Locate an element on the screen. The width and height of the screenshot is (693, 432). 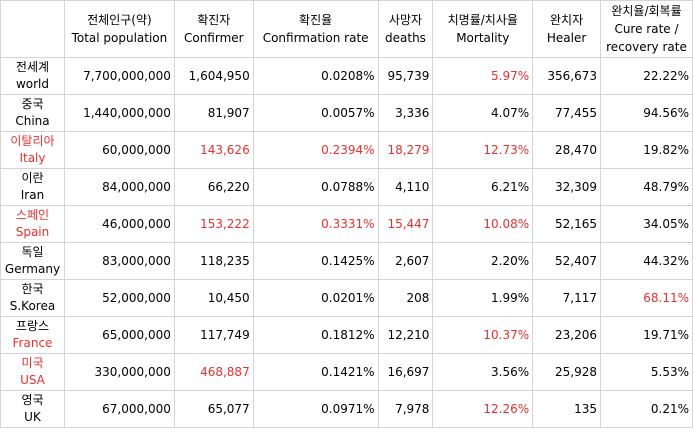
country-cell: 프랑스 France is located at coordinates (32, 335).